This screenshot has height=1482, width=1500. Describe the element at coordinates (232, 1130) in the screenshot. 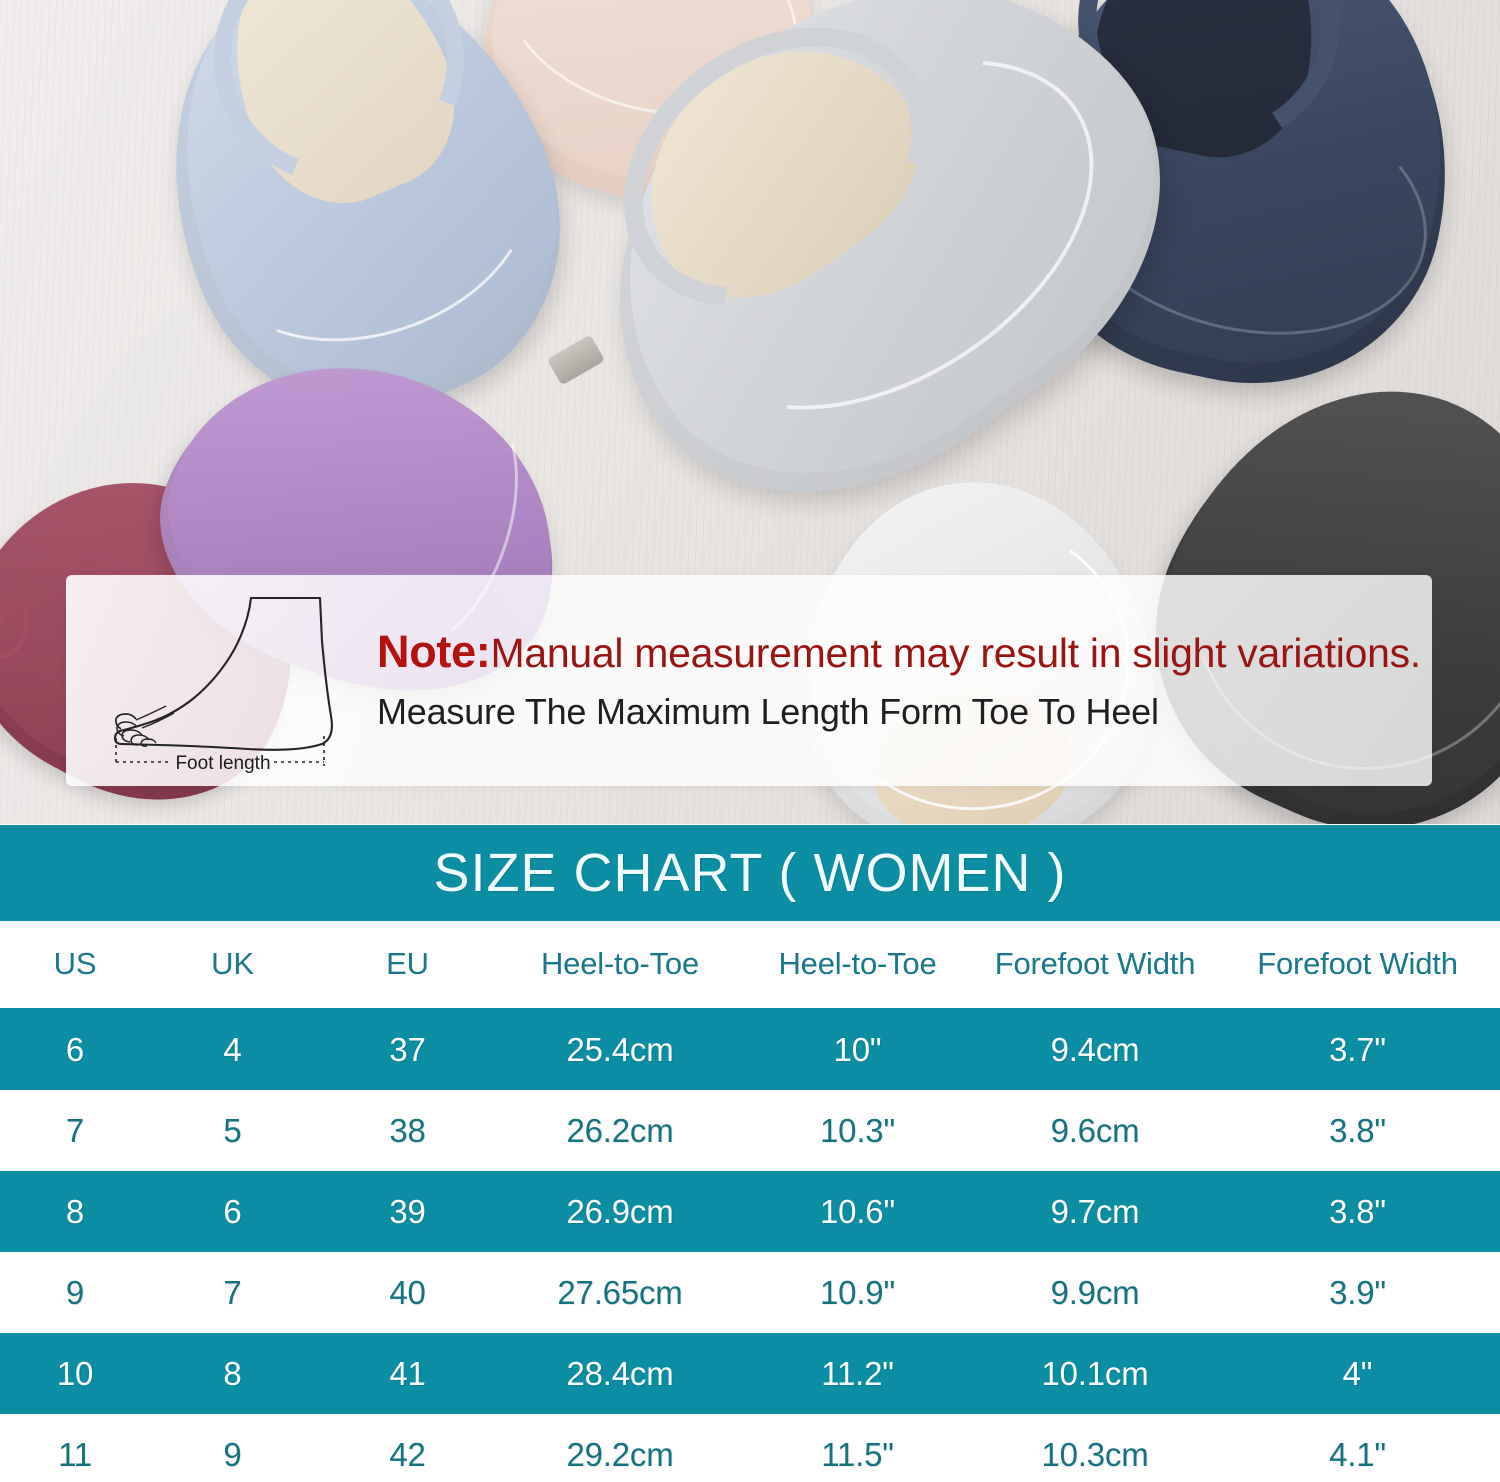

I see `cell-uk: 5` at that location.